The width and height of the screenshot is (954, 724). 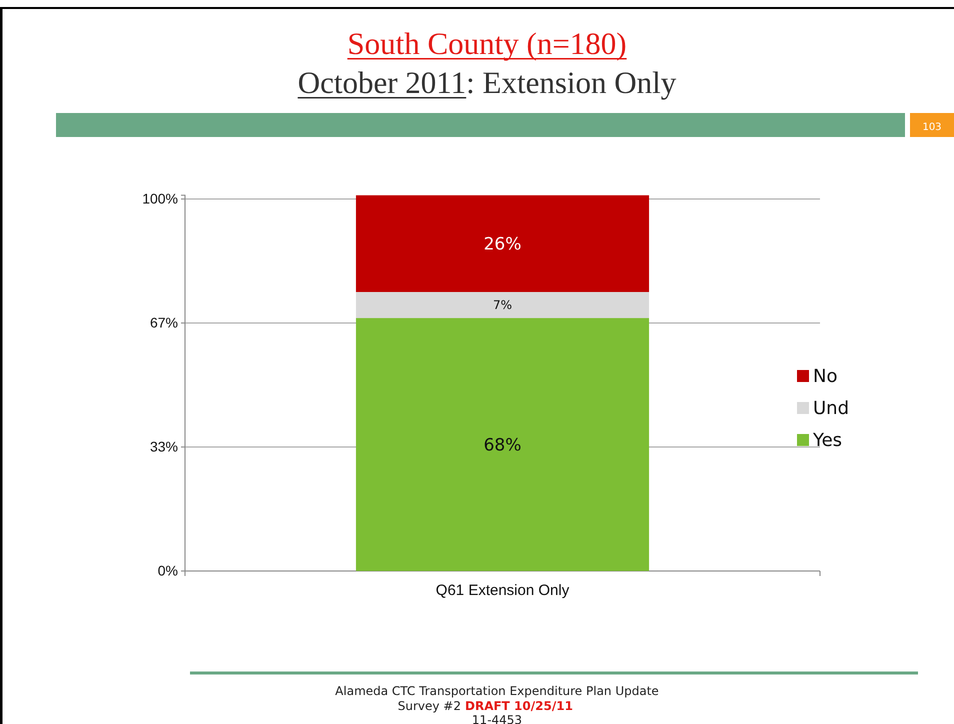 I want to click on y-tick-label: 0%, so click(x=168, y=570).